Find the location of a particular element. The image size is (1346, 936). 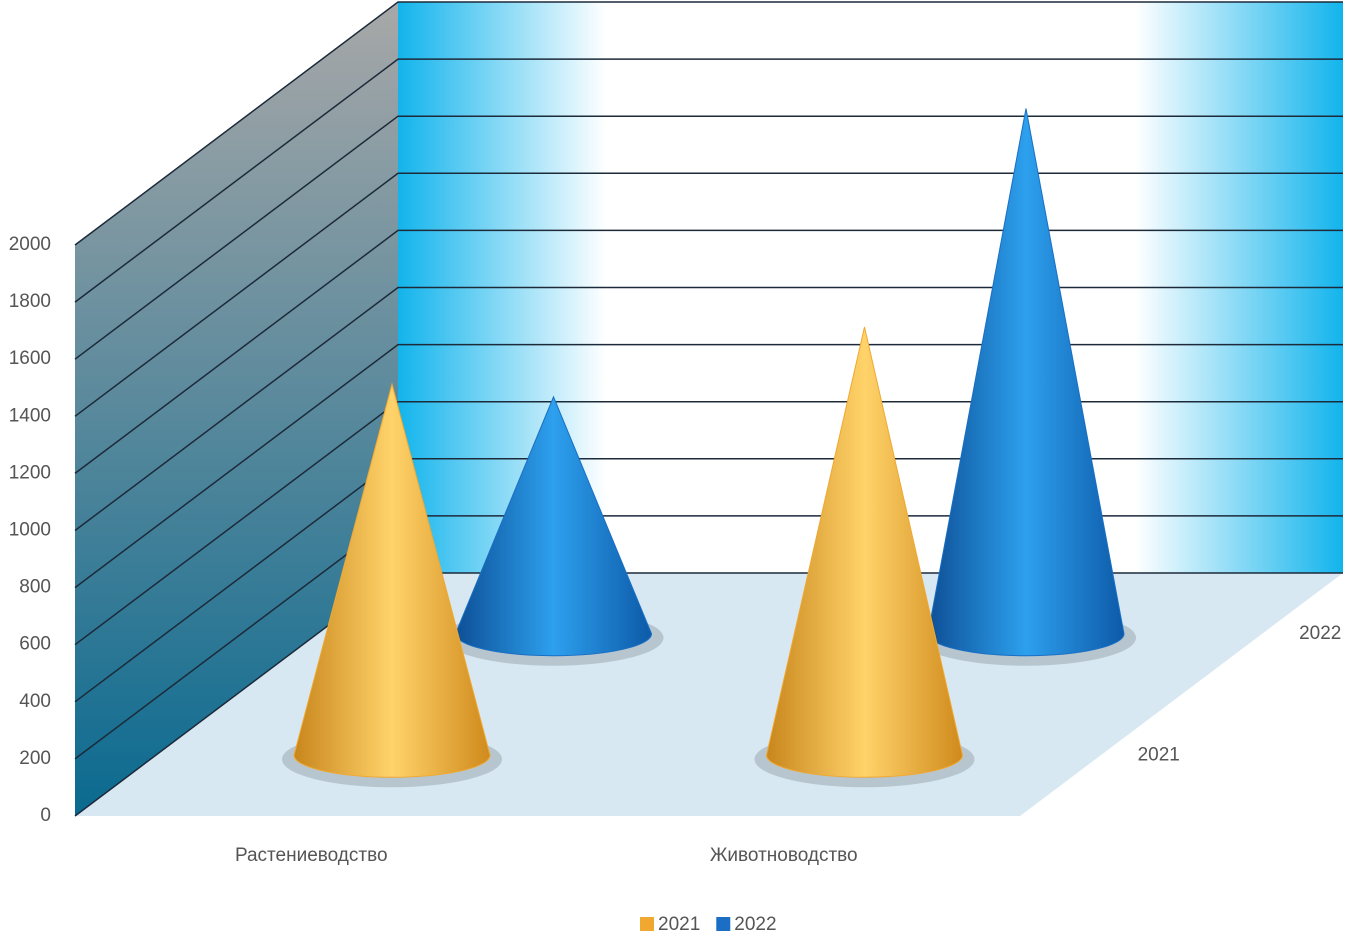

y-tick-label: 0 is located at coordinates (45, 815).